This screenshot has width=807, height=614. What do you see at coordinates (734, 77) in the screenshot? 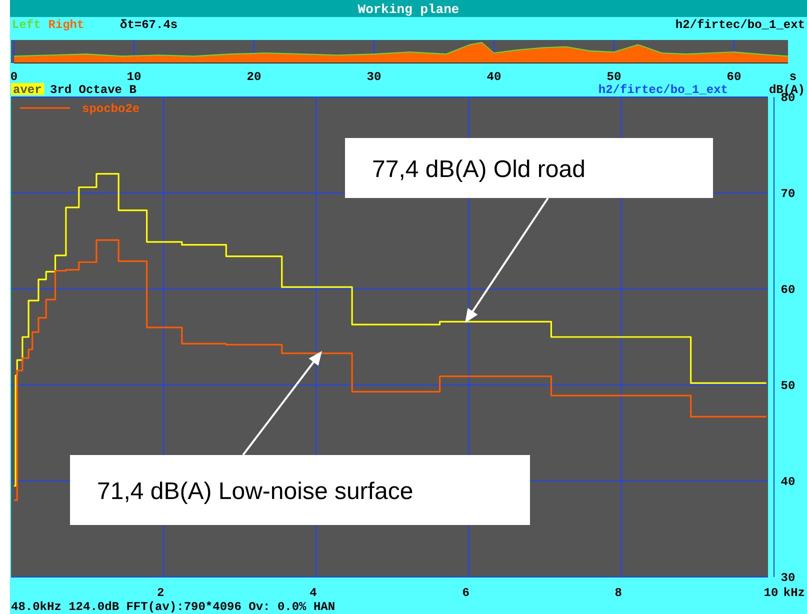
I see `x-tick-label: 60` at bounding box center [734, 77].